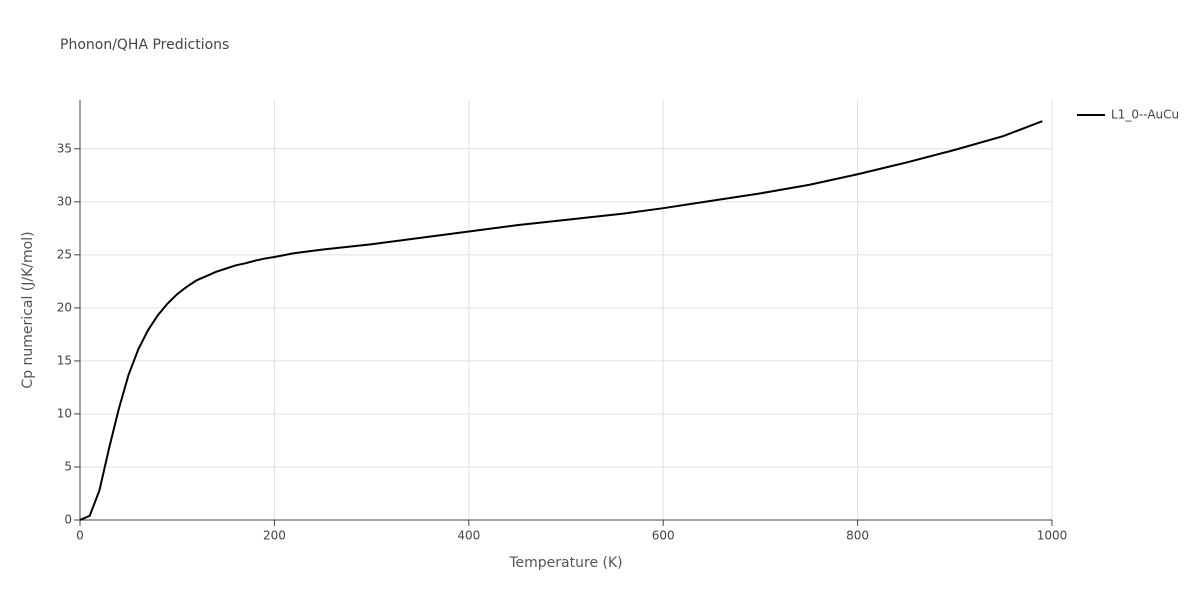  Describe the element at coordinates (68, 520) in the screenshot. I see `y-tick-label: 0` at that location.